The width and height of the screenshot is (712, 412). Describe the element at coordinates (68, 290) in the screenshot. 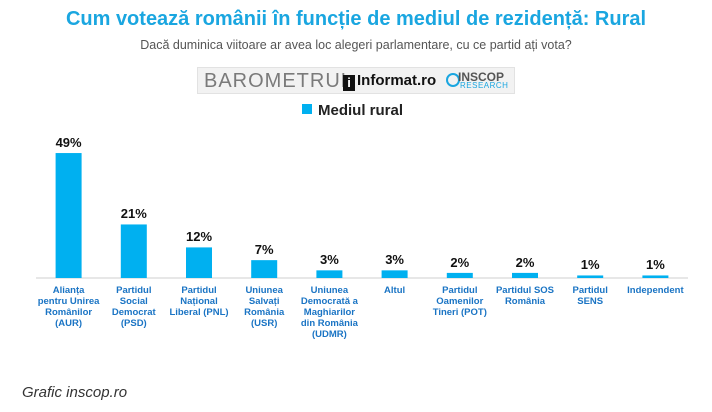

I see `category-label-line: Alianța` at that location.